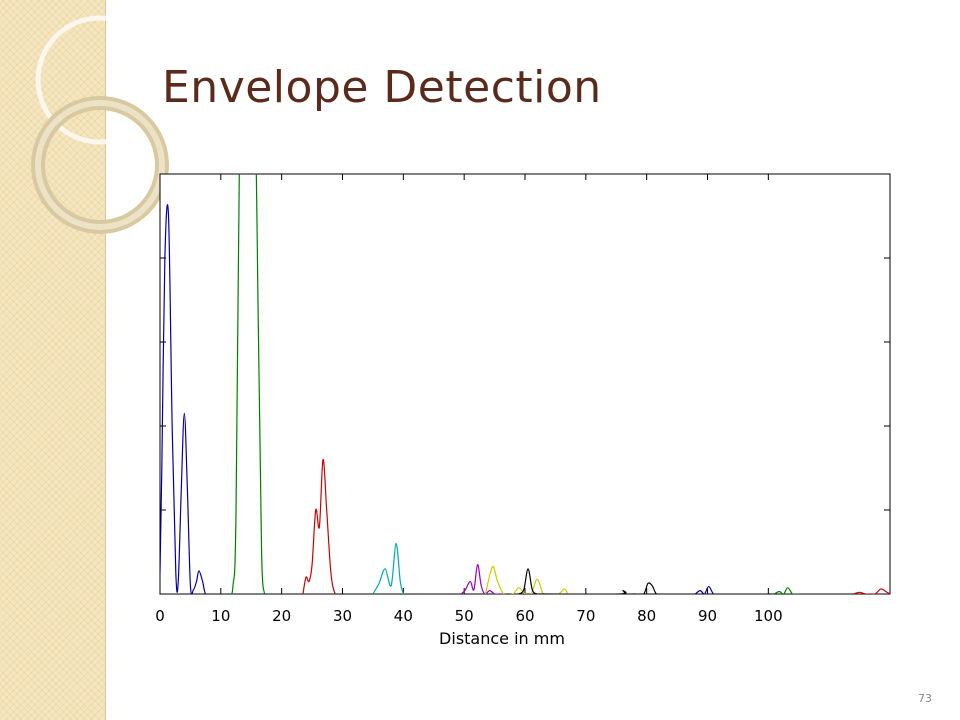  What do you see at coordinates (524, 616) in the screenshot?
I see `x-tick-label: 60` at bounding box center [524, 616].